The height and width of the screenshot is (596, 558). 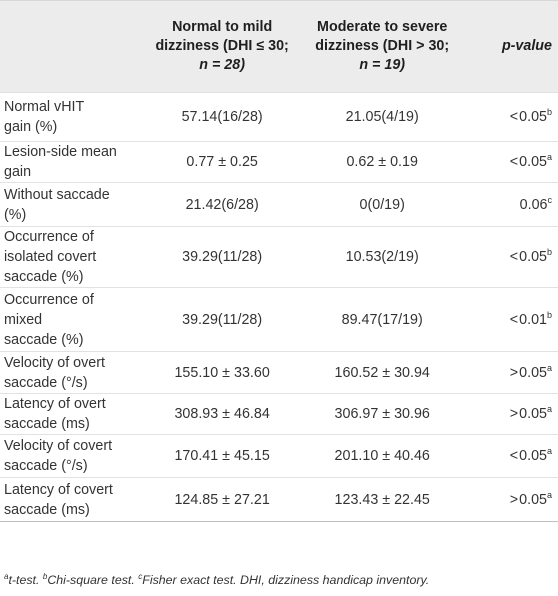 What do you see at coordinates (222, 162) in the screenshot?
I see `mild-group-value: 0.77 ± 0.25` at bounding box center [222, 162].